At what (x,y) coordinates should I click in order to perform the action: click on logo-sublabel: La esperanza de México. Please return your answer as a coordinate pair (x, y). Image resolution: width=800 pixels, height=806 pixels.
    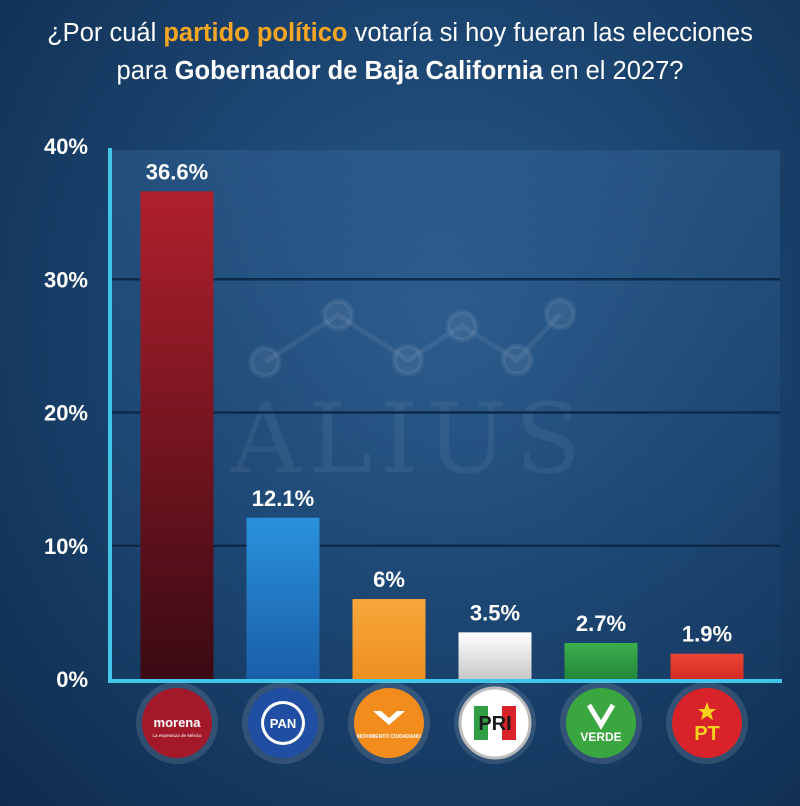
    Looking at the image, I should click on (177, 735).